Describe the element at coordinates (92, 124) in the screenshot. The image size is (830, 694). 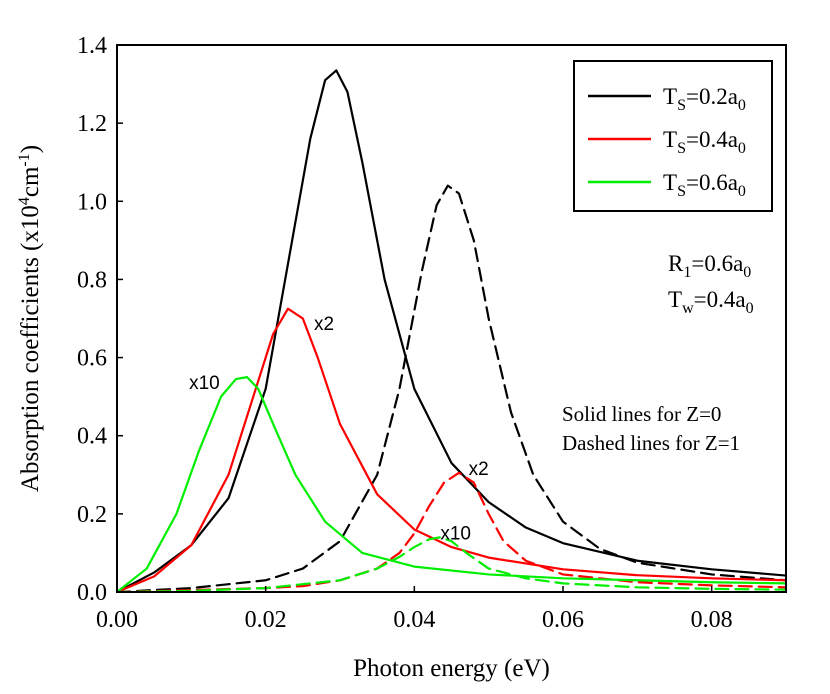
I see `y-tick-label: 1.2` at that location.